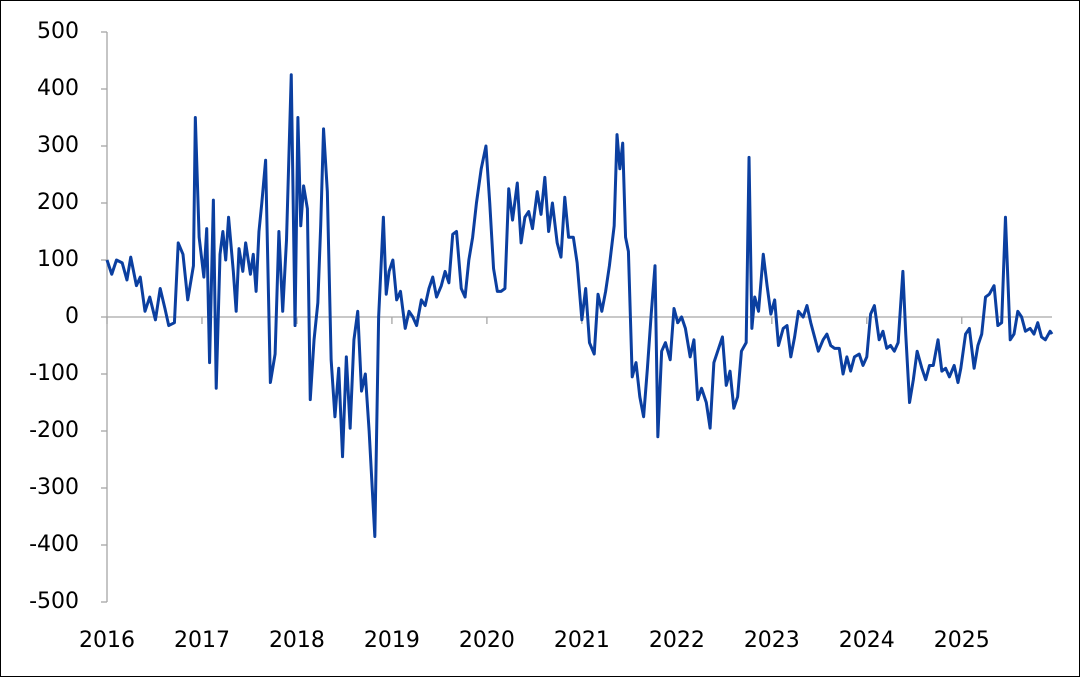 This screenshot has height=677, width=1080. Describe the element at coordinates (392, 640) in the screenshot. I see `x-tick-label: 2019` at that location.